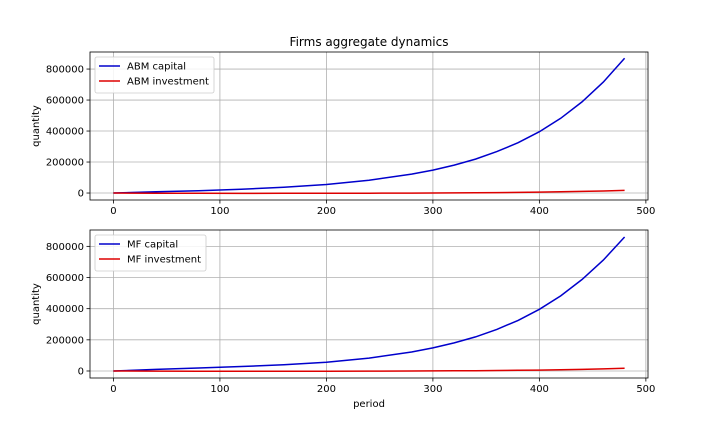 The image size is (720, 432). What do you see at coordinates (369, 404) in the screenshot?
I see `x-axis-label: period` at bounding box center [369, 404].